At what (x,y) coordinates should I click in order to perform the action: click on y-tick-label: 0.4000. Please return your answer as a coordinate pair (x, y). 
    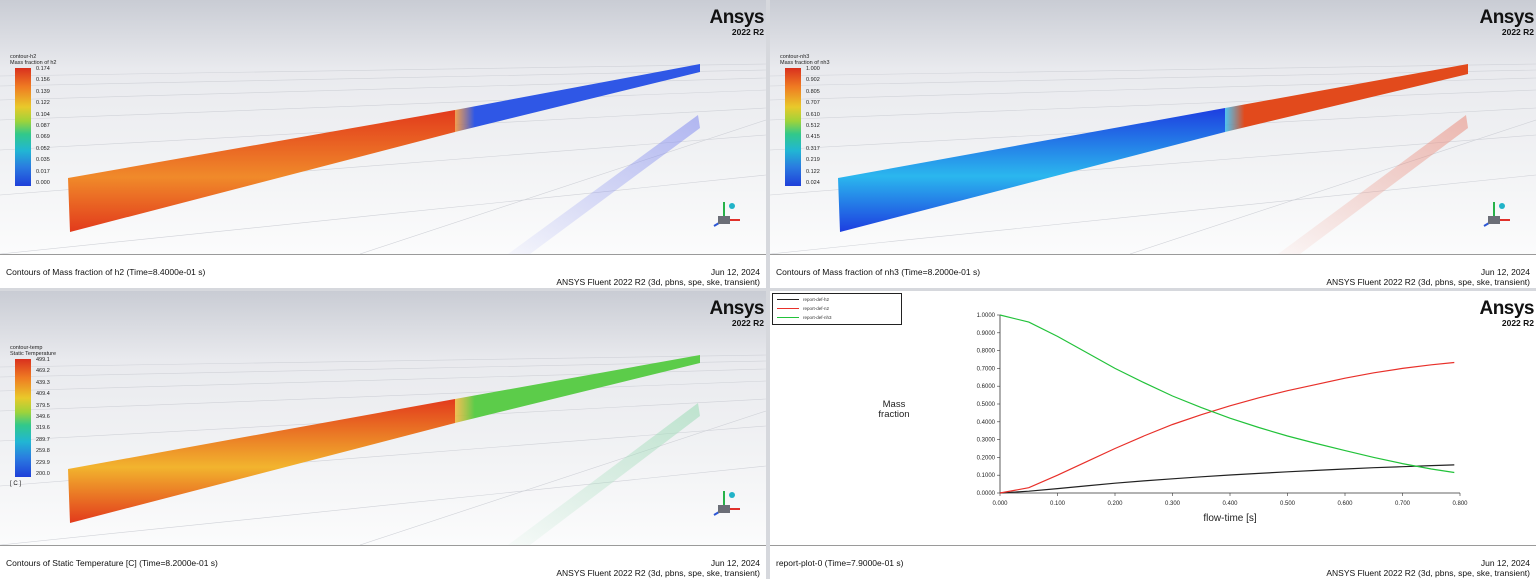
    Looking at the image, I should click on (986, 423).